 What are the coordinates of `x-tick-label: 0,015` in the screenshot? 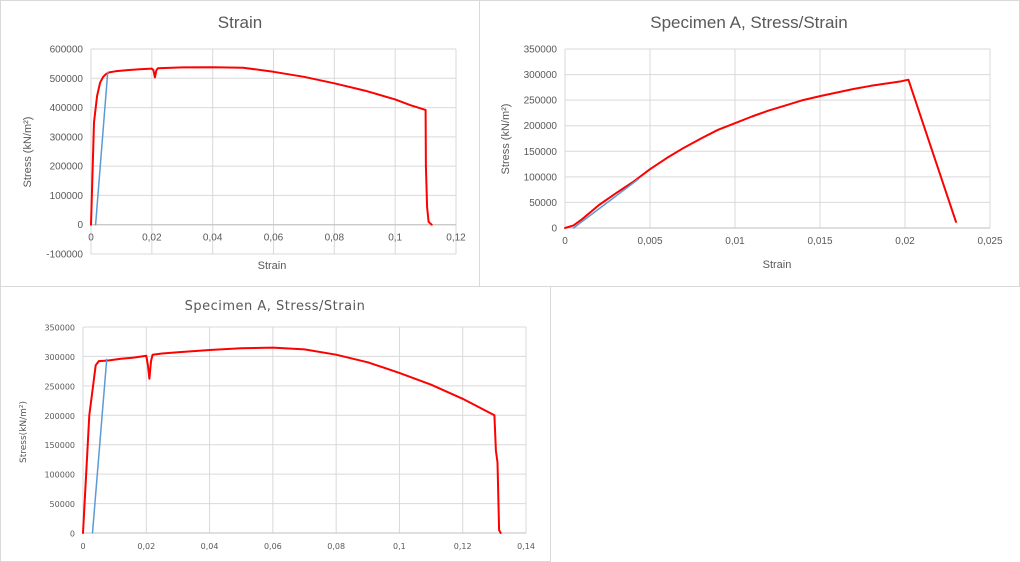 It's located at (819, 241).